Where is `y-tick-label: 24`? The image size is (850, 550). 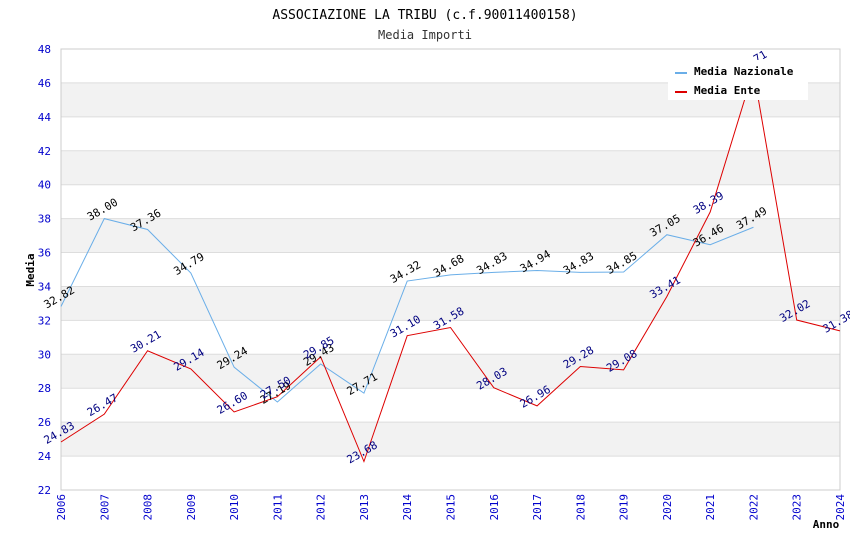 y-tick-label: 24 is located at coordinates (45, 456).